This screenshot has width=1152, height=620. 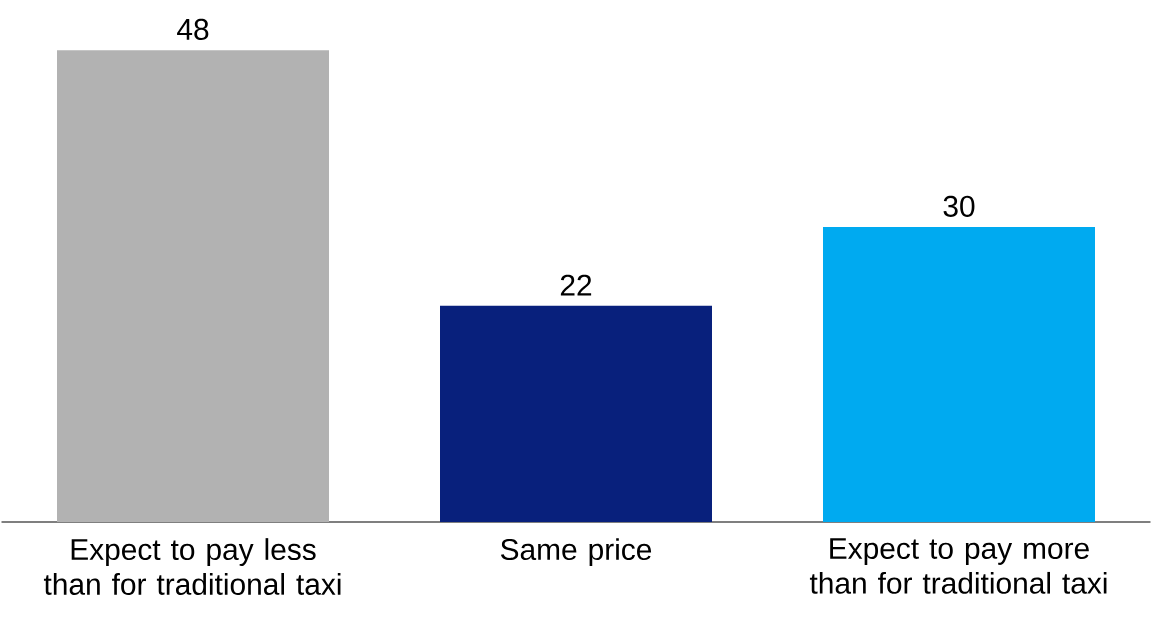 What do you see at coordinates (192, 566) in the screenshot?
I see `x-tick-label: Expect to pay less than for traditional taxi` at bounding box center [192, 566].